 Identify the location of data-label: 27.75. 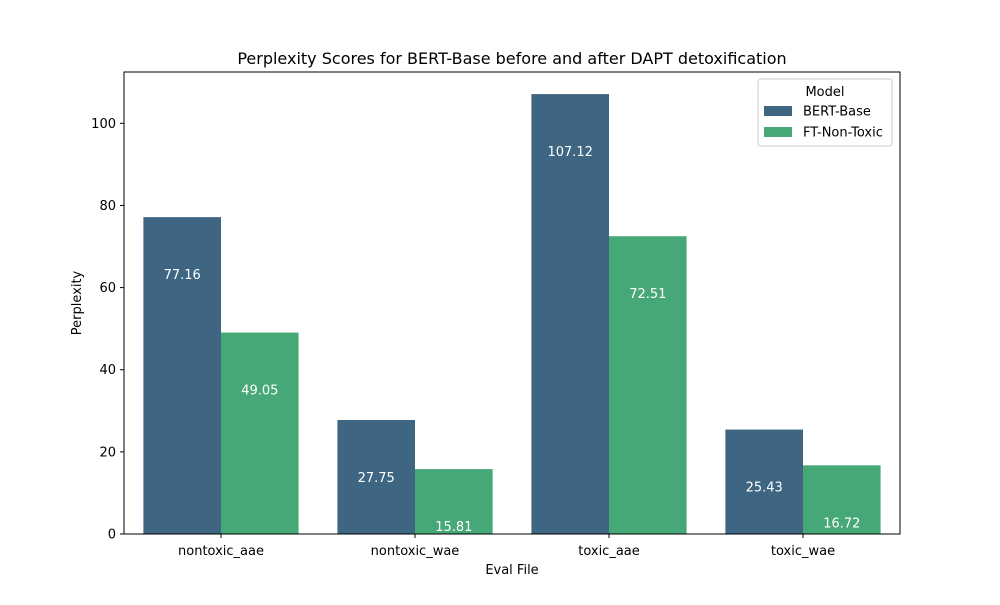
(376, 478).